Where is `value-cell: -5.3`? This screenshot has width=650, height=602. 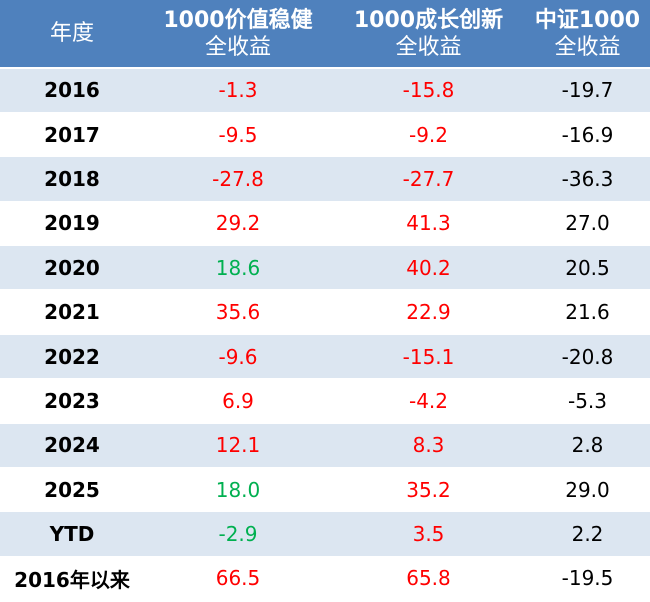 value-cell: -5.3 is located at coordinates (587, 401).